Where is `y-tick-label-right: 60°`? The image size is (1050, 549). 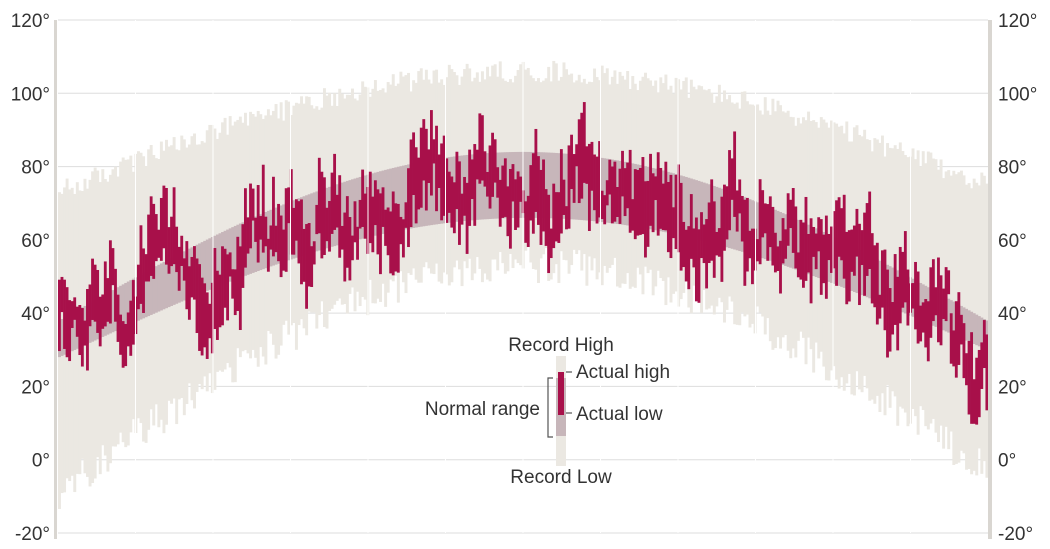
y-tick-label-right: 60° is located at coordinates (1012, 241).